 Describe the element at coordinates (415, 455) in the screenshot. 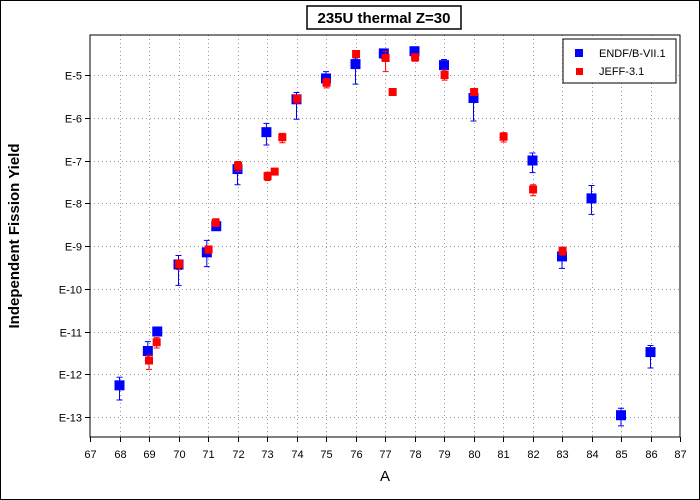

I see `x-tick-label: 78` at that location.